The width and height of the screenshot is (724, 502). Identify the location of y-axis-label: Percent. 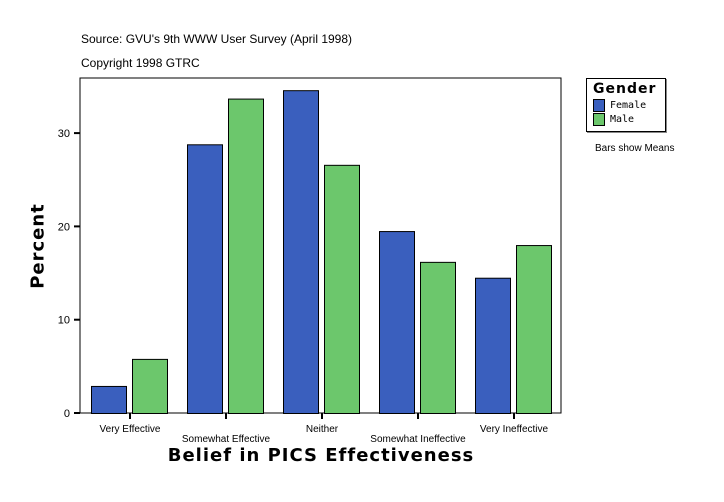
(38, 246).